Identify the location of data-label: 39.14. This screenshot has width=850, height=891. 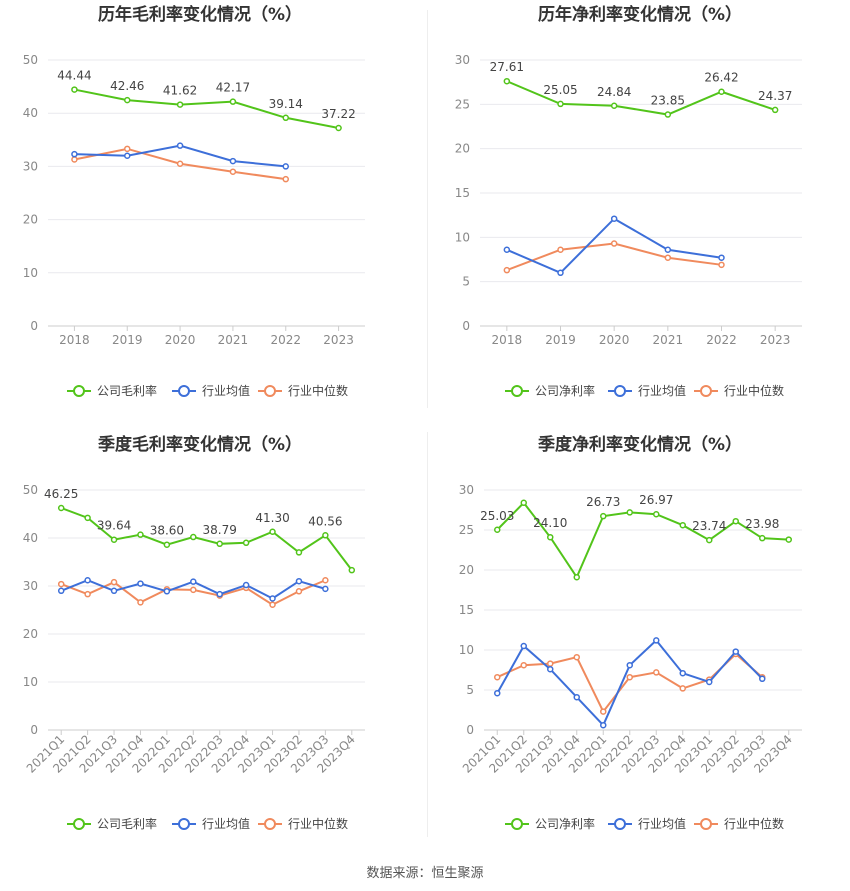
(286, 104).